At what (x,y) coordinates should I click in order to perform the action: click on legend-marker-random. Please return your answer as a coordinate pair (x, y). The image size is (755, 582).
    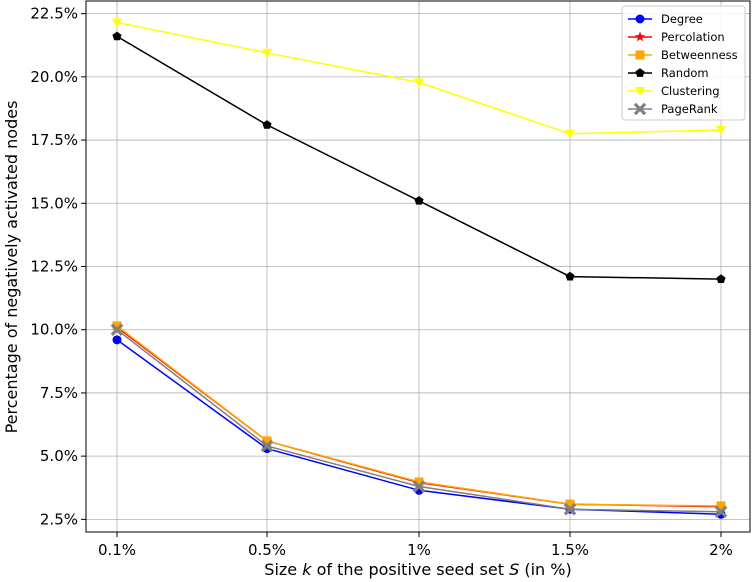
    Looking at the image, I should click on (640, 72).